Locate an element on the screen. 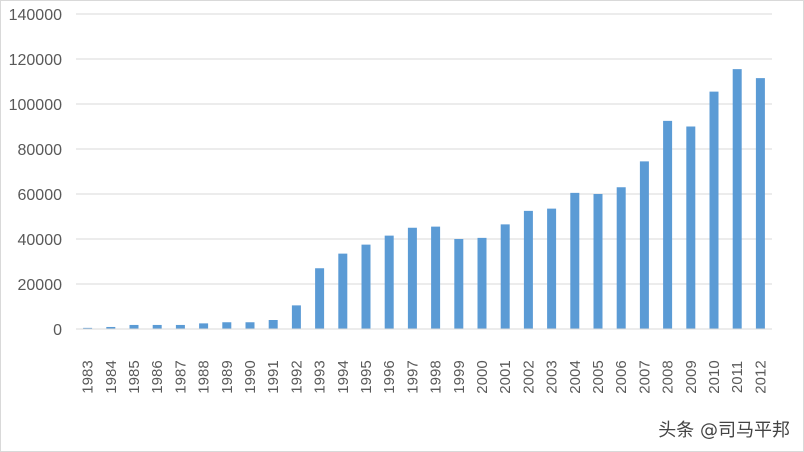 This screenshot has width=804, height=452. y-tick-label: 140000 is located at coordinates (35, 15).